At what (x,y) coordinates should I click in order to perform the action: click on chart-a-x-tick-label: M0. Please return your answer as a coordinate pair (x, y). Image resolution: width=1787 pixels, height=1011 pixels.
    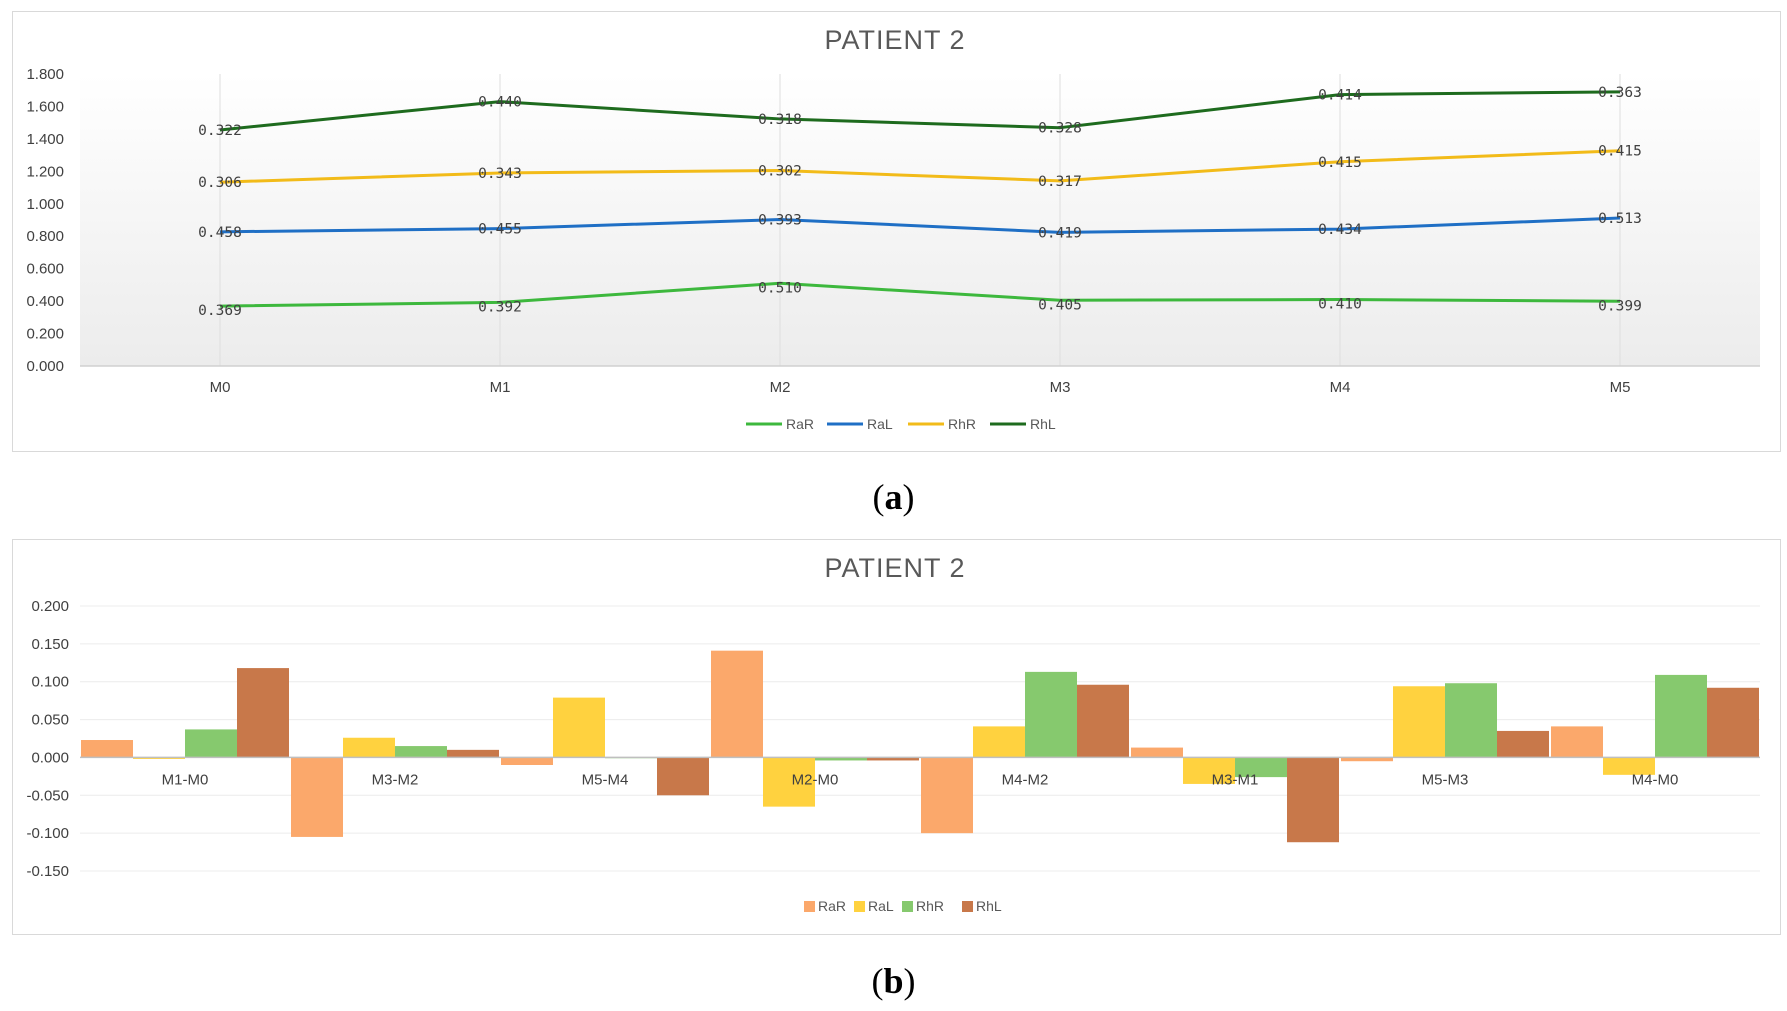
    Looking at the image, I should click on (220, 387).